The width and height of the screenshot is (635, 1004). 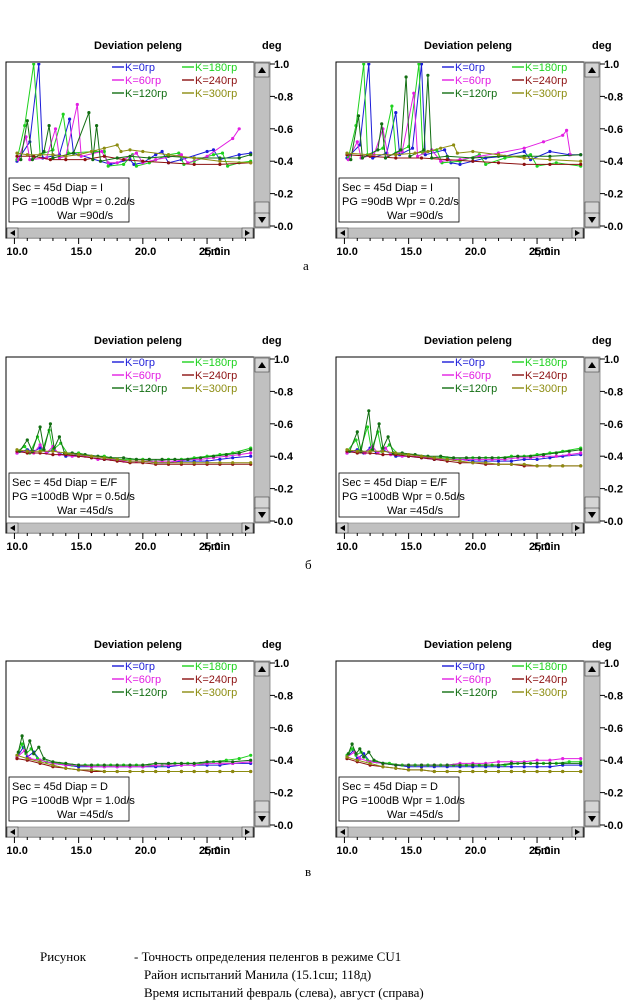 What do you see at coordinates (546, 68) in the screenshot?
I see `legend-entry: K=180гр` at bounding box center [546, 68].